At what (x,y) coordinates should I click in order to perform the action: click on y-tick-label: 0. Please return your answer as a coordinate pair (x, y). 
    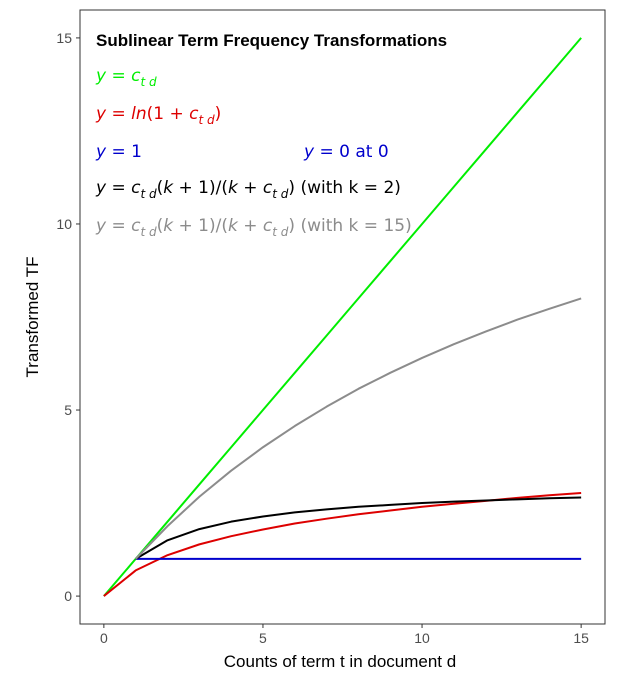
    Looking at the image, I should click on (68, 596).